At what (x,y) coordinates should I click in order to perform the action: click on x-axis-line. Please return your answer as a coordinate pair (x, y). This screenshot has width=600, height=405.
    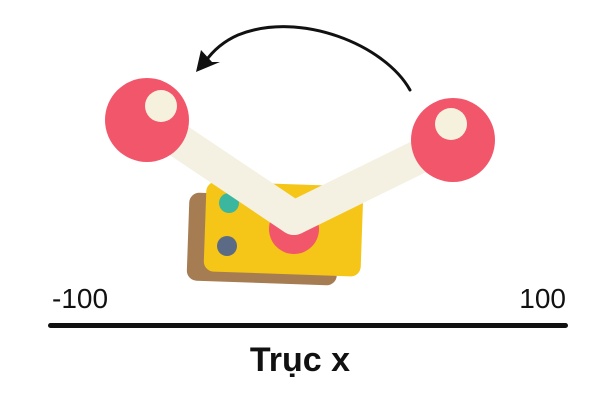
    Looking at the image, I should click on (308, 325).